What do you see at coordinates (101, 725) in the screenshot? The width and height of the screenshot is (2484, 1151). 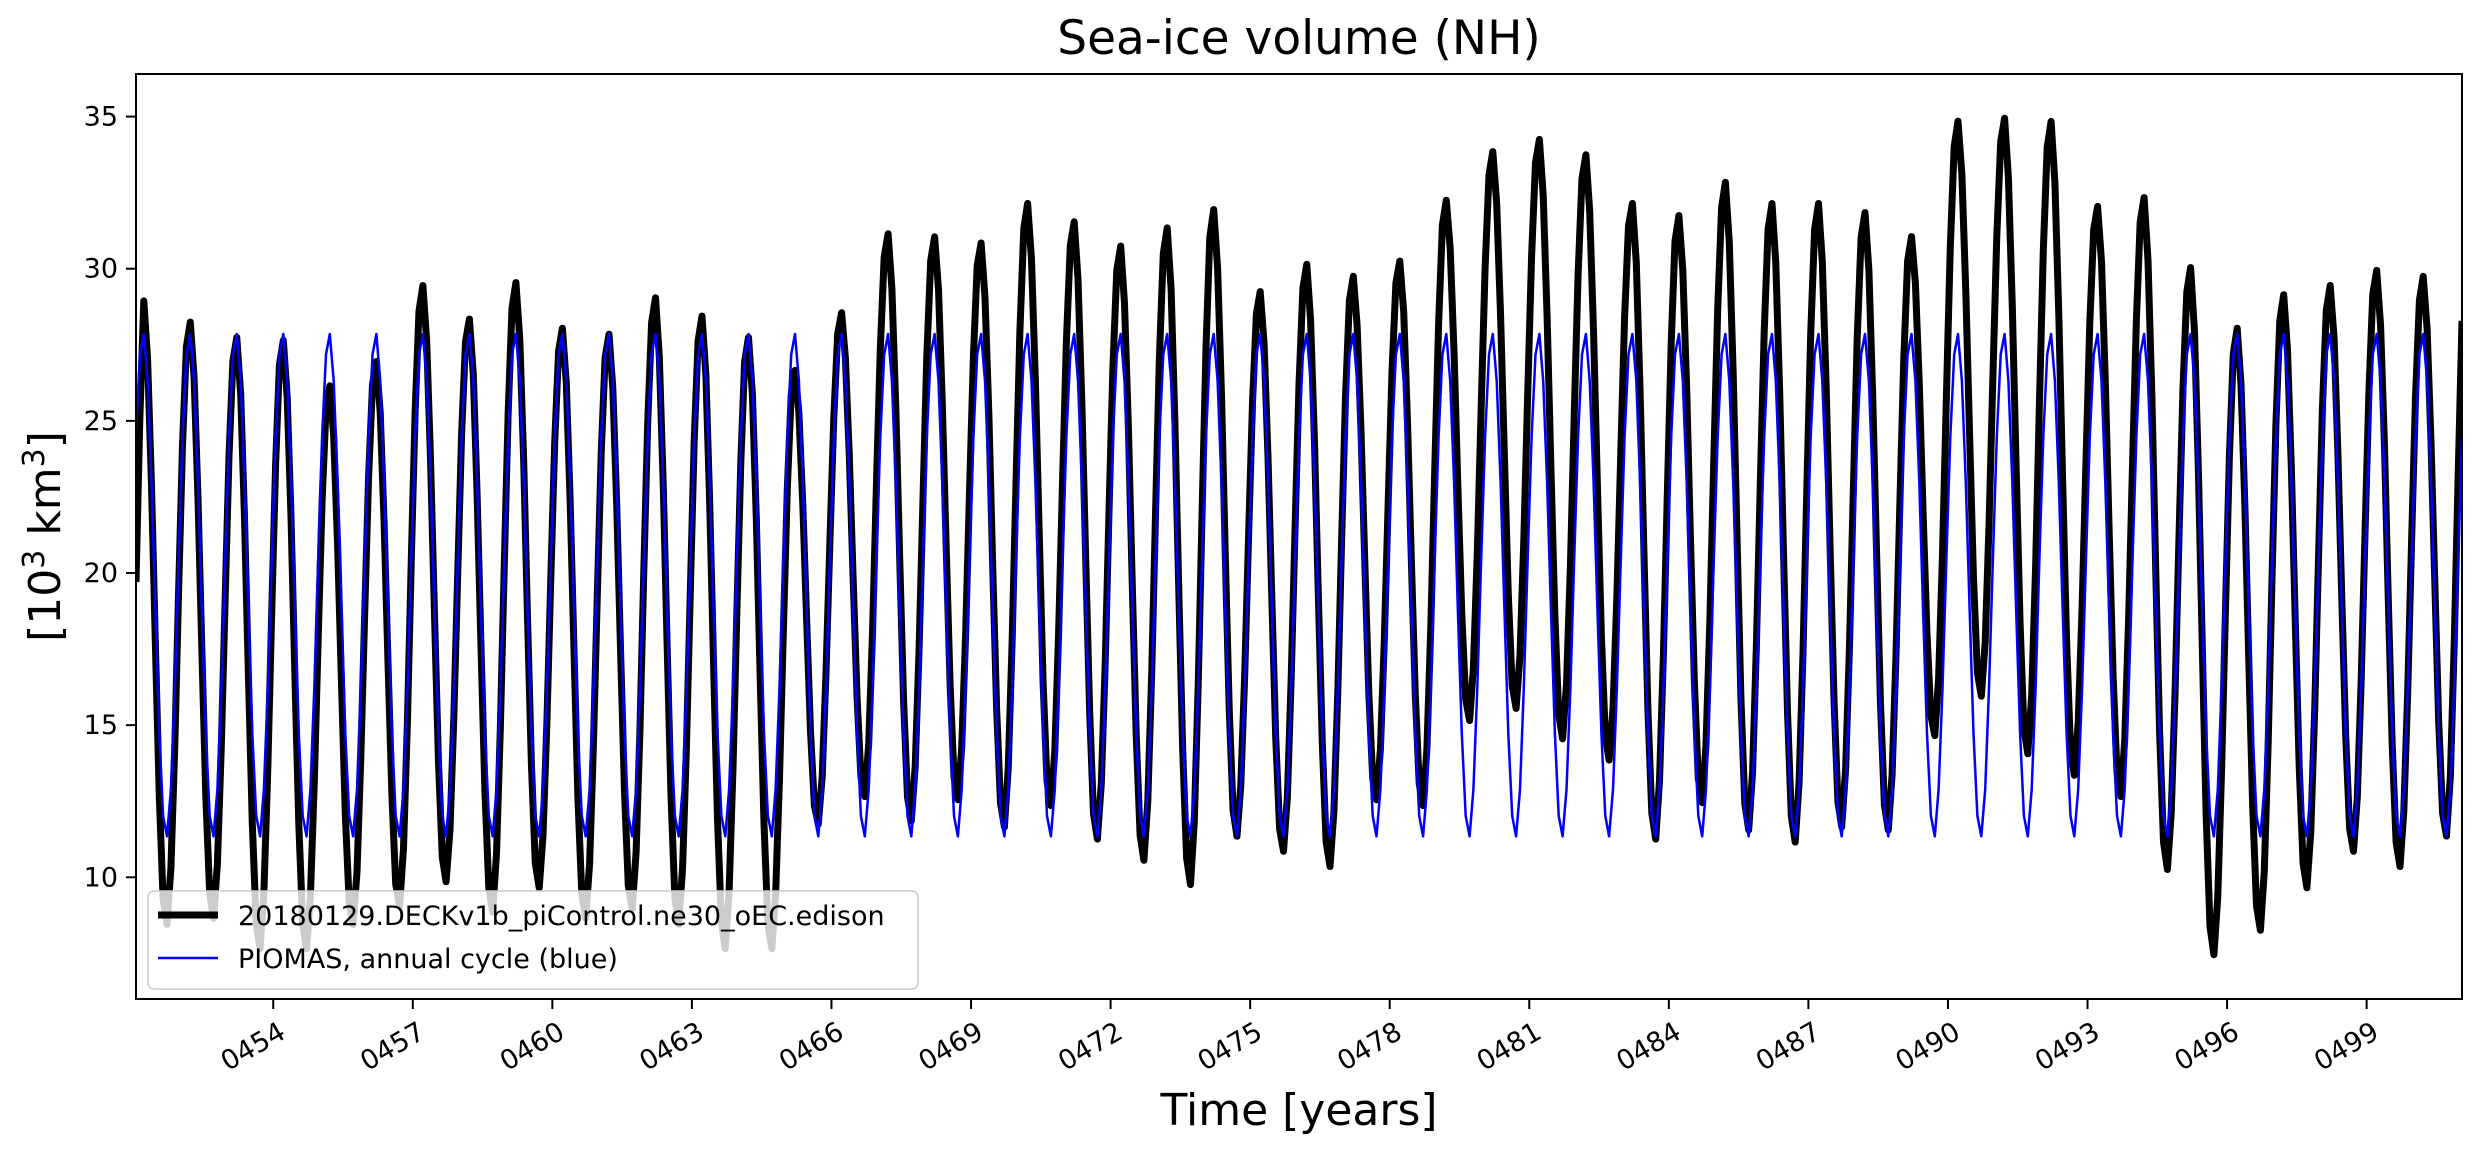 I see `y-tick-label: 15` at bounding box center [101, 725].